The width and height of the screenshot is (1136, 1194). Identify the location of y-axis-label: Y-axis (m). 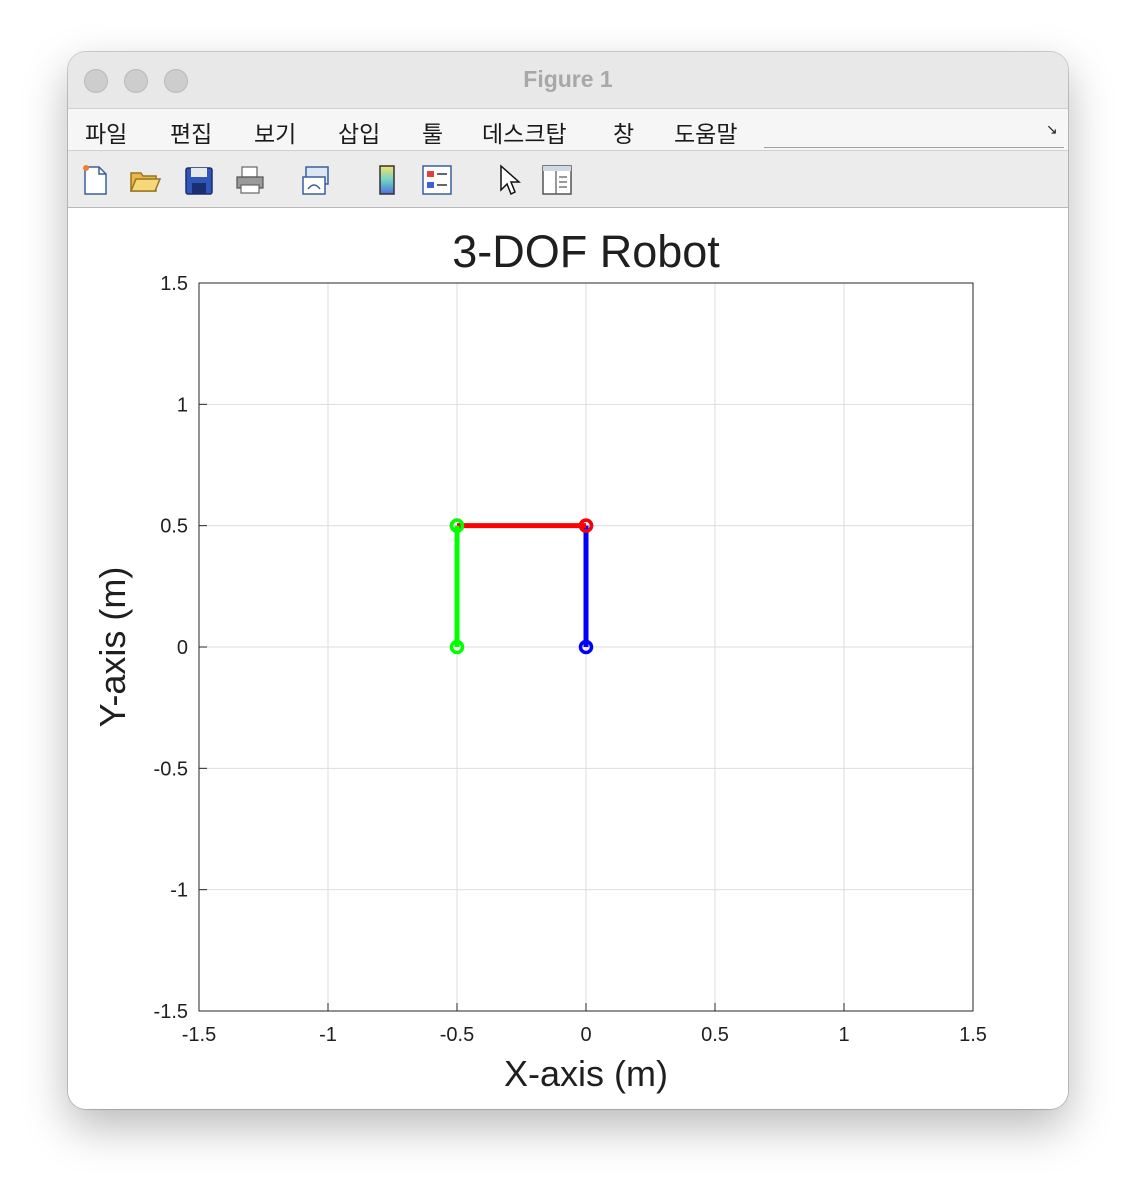
(112, 647).